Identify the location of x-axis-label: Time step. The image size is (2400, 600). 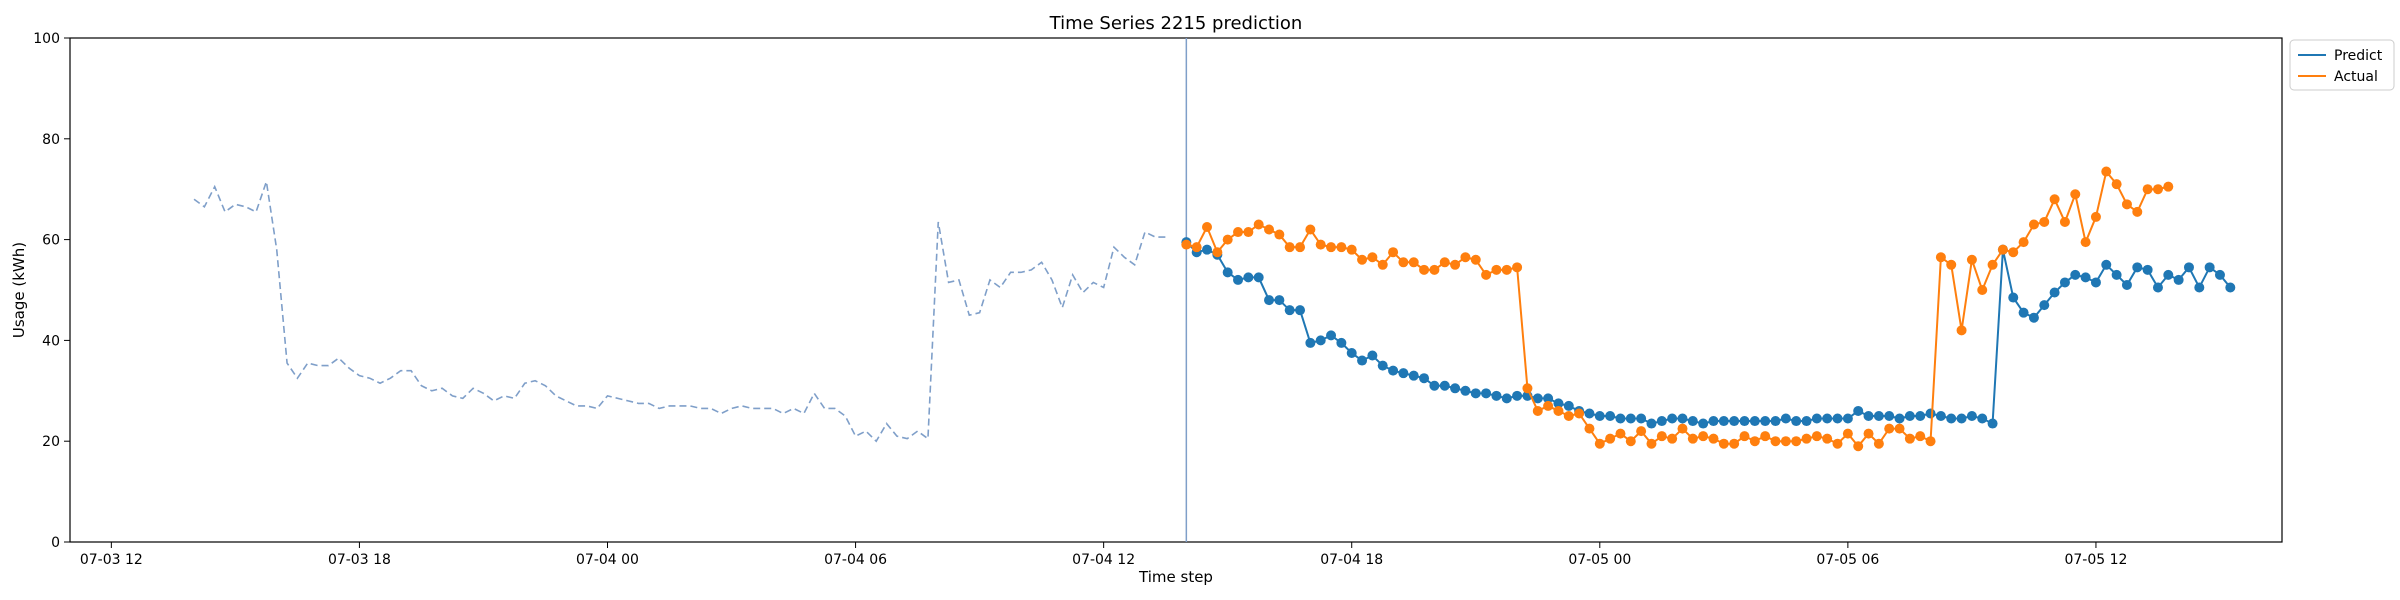
(1175, 577).